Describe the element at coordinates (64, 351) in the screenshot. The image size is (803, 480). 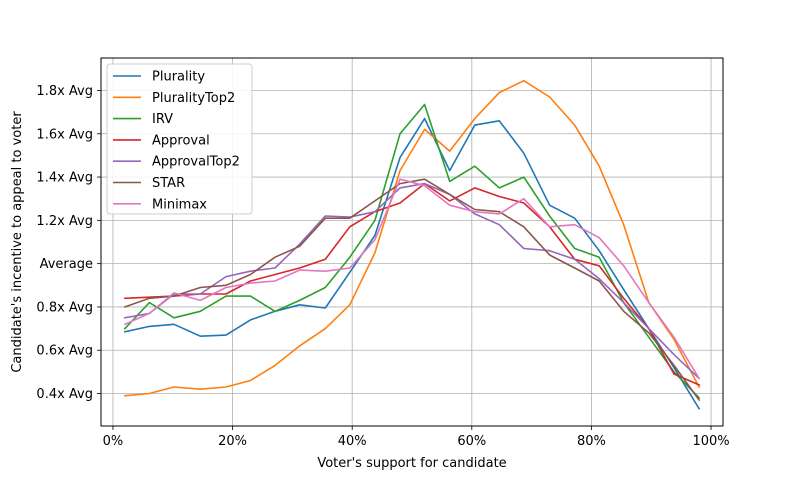
I see `y-tick-label: 0.6x Avg` at that location.